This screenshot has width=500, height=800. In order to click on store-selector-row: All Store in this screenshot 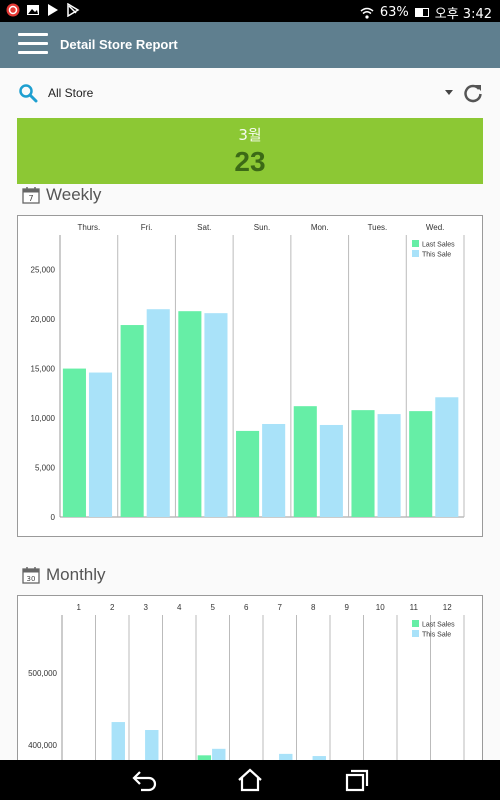, I will do `click(250, 93)`.